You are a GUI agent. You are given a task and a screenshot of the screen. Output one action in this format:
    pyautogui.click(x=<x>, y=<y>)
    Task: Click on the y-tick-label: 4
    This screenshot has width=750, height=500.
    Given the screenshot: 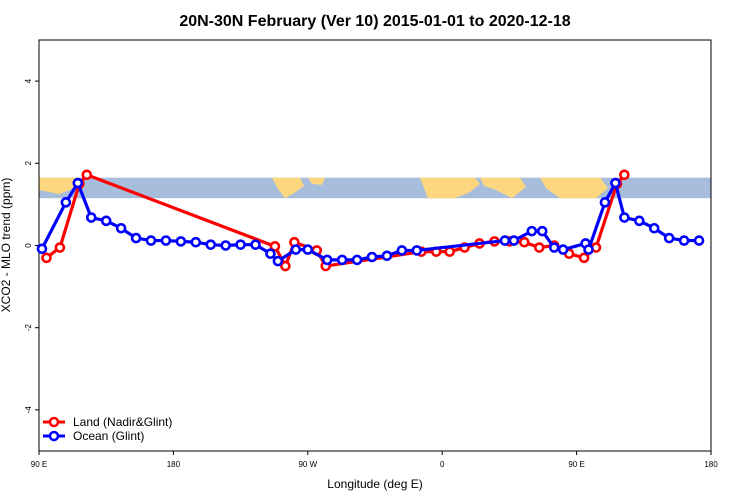 What is the action you would take?
    pyautogui.click(x=28, y=80)
    